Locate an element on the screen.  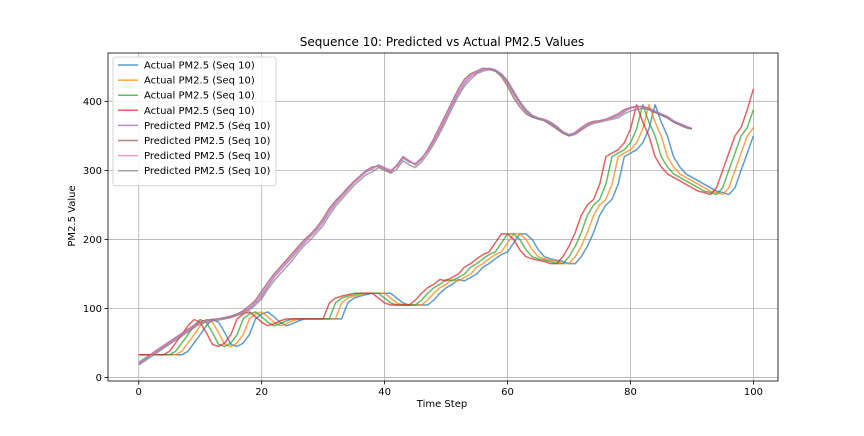
x-tick-label: 40 is located at coordinates (384, 392).